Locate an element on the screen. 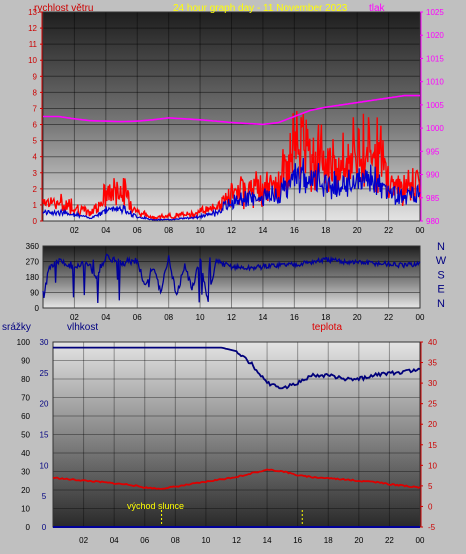  right-tick-label-7: 1015 is located at coordinates (435, 58).